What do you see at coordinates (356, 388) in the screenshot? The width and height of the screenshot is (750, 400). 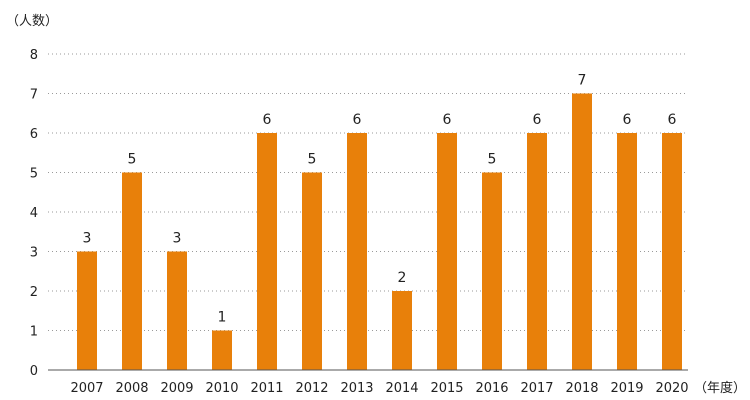 I see `x-tick-label: 2013` at bounding box center [356, 388].